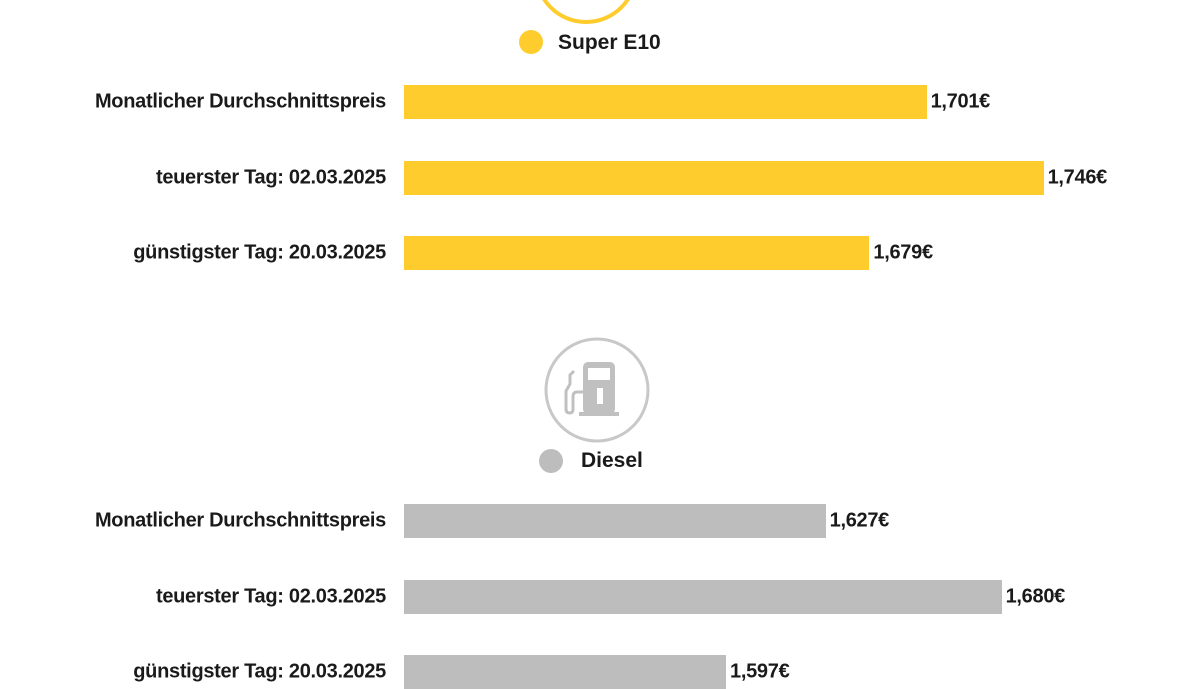 Image resolution: width=1200 pixels, height=689 pixels. What do you see at coordinates (551, 461) in the screenshot?
I see `legend-dot-diesel` at bounding box center [551, 461].